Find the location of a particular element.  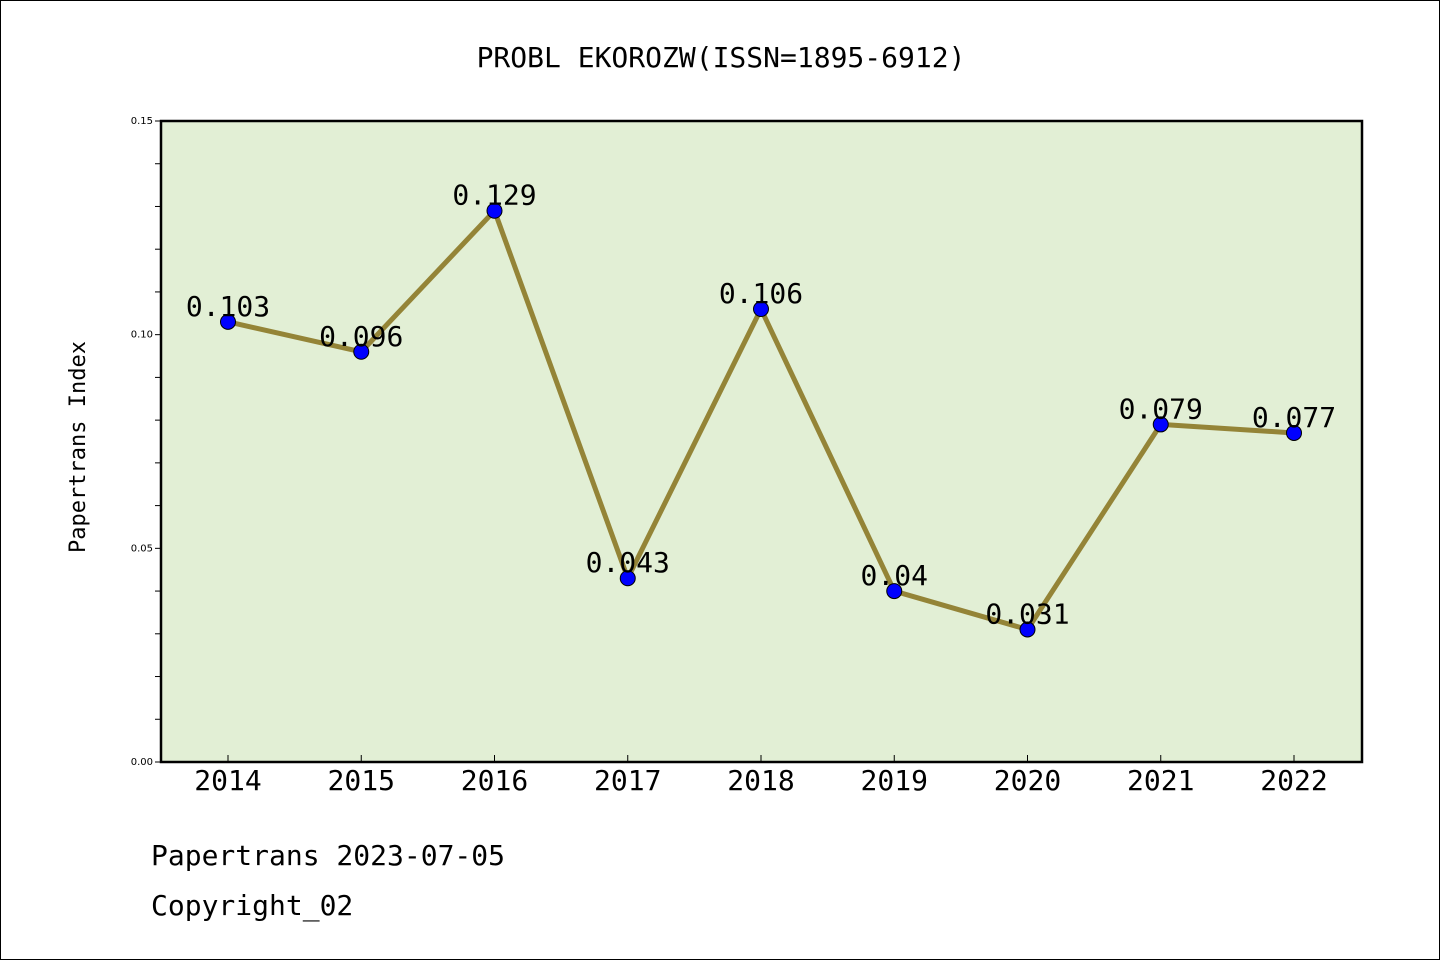

y-axis: 0.00 0.05 0.10 0.15 is located at coordinates (146, 442).